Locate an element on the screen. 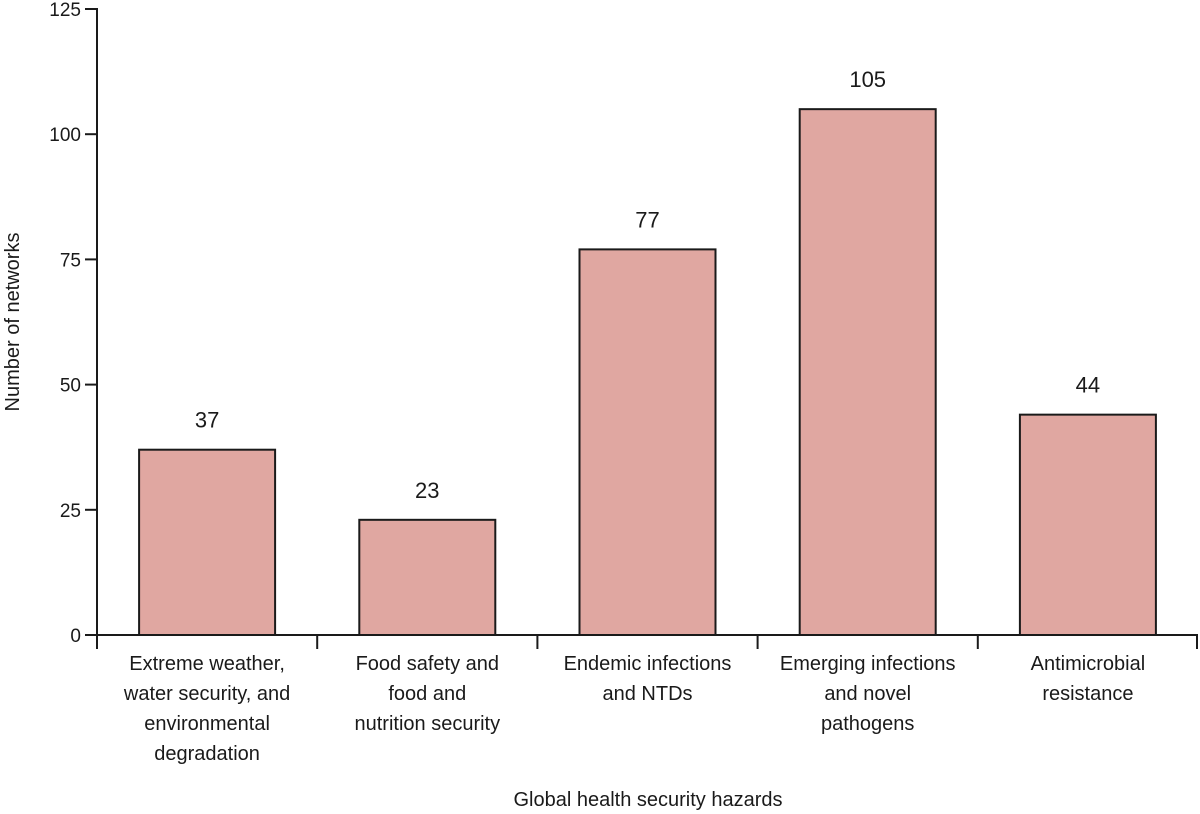 Image resolution: width=1200 pixels, height=814 pixels. y-axis: 0 25 50 75 100 125 is located at coordinates (73, 323).